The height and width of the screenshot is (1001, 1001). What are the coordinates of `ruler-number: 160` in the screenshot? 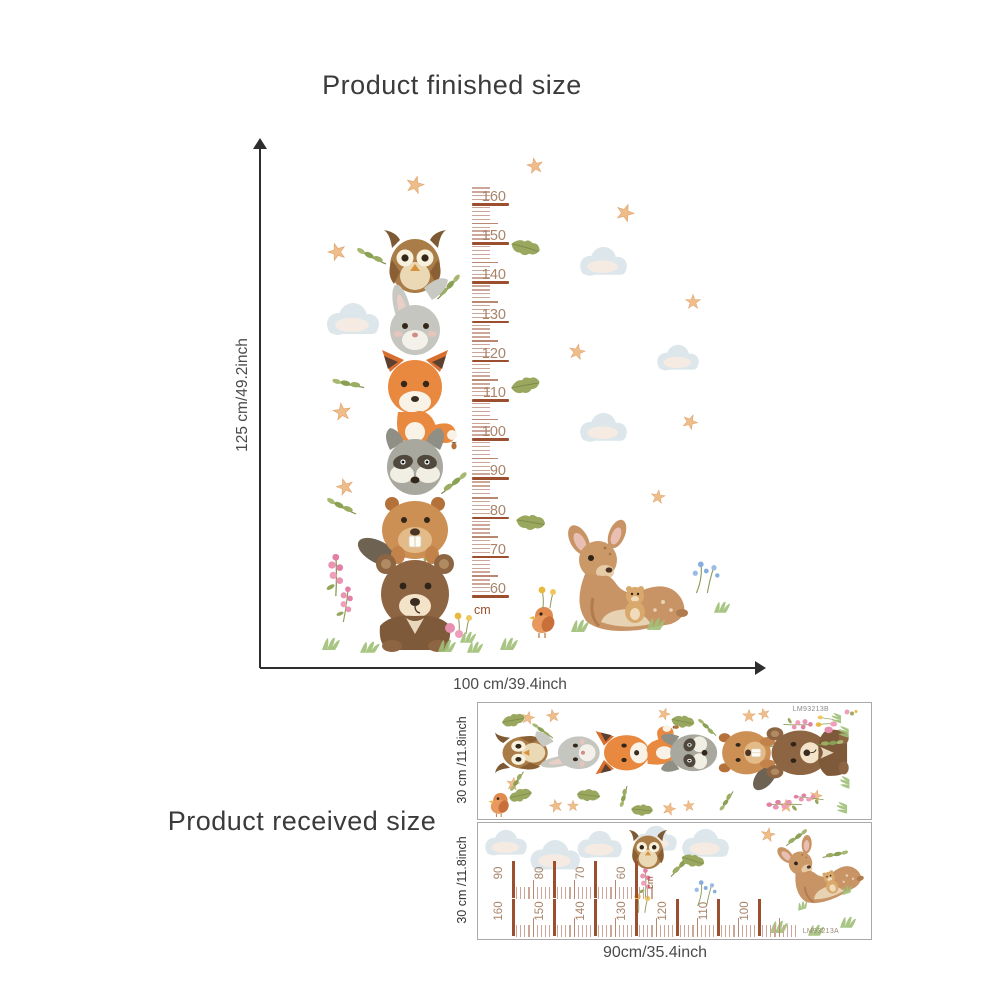 It's located at (499, 911).